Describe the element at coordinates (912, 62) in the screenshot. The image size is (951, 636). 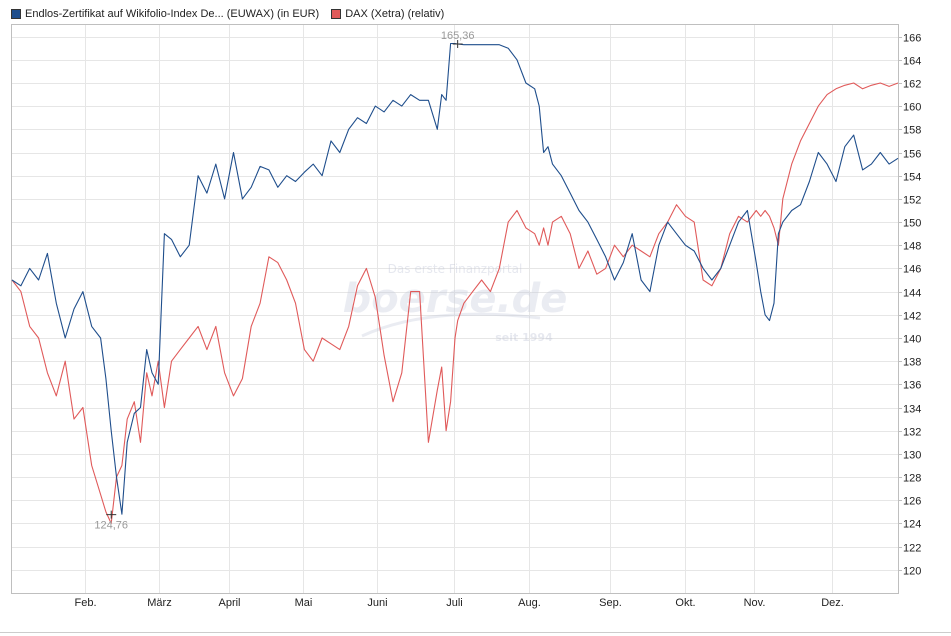
I see `y-tick-label: 164` at that location.